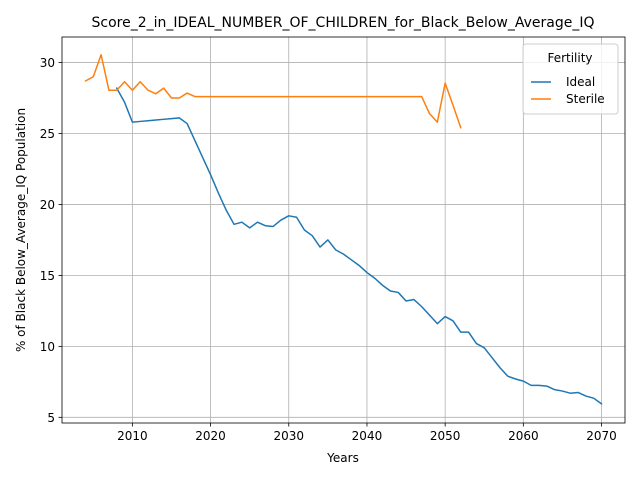 Image resolution: width=640 pixels, height=480 pixels. Describe the element at coordinates (21, 230) in the screenshot. I see `y-axis-label: % of Black Below_Average_IQ Population` at that location.